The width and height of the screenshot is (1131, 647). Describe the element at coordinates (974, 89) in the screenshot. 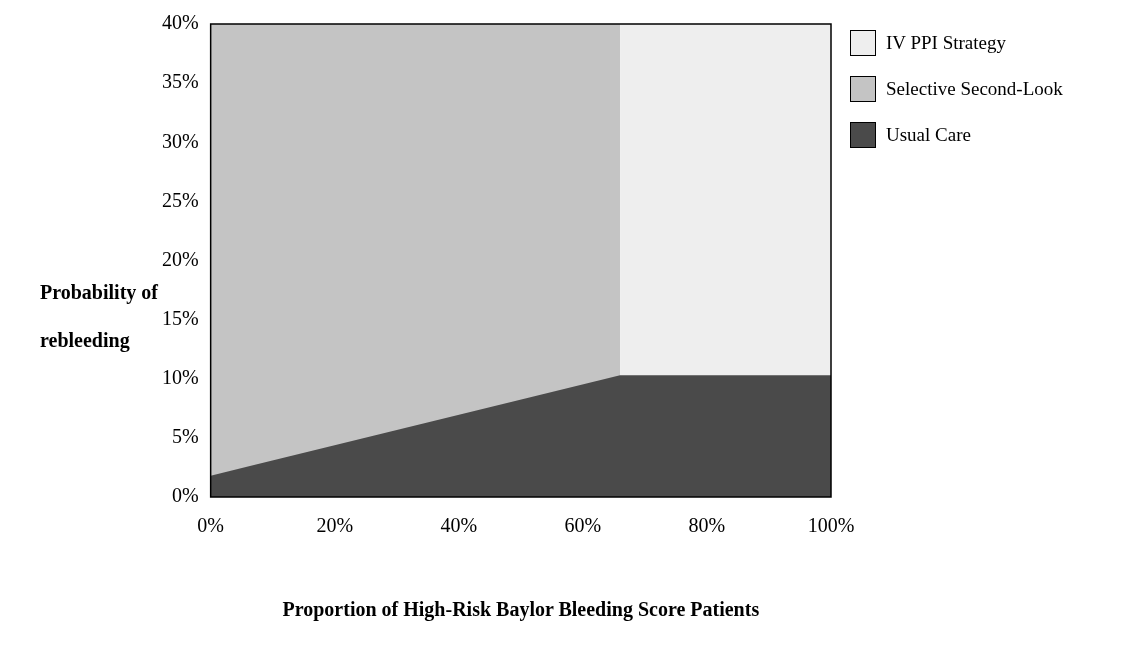

I see `text: Selective Second-Look` at that location.